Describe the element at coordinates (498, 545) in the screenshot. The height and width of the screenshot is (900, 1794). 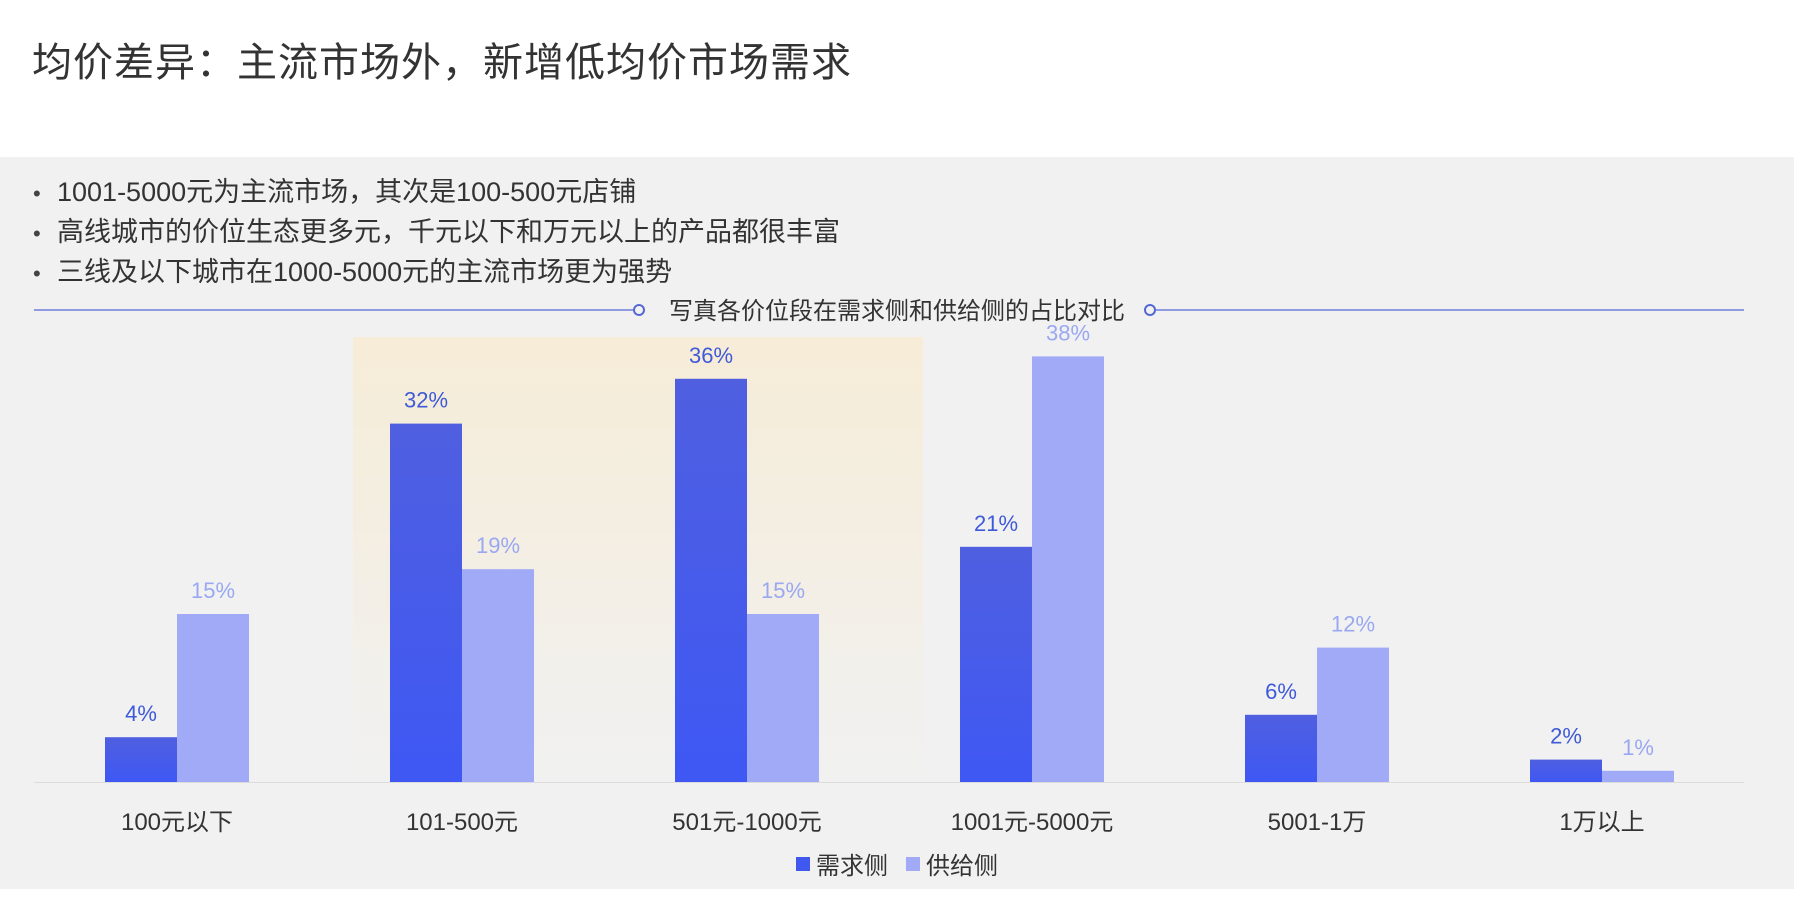
I see `data-label-supply: 19%` at that location.